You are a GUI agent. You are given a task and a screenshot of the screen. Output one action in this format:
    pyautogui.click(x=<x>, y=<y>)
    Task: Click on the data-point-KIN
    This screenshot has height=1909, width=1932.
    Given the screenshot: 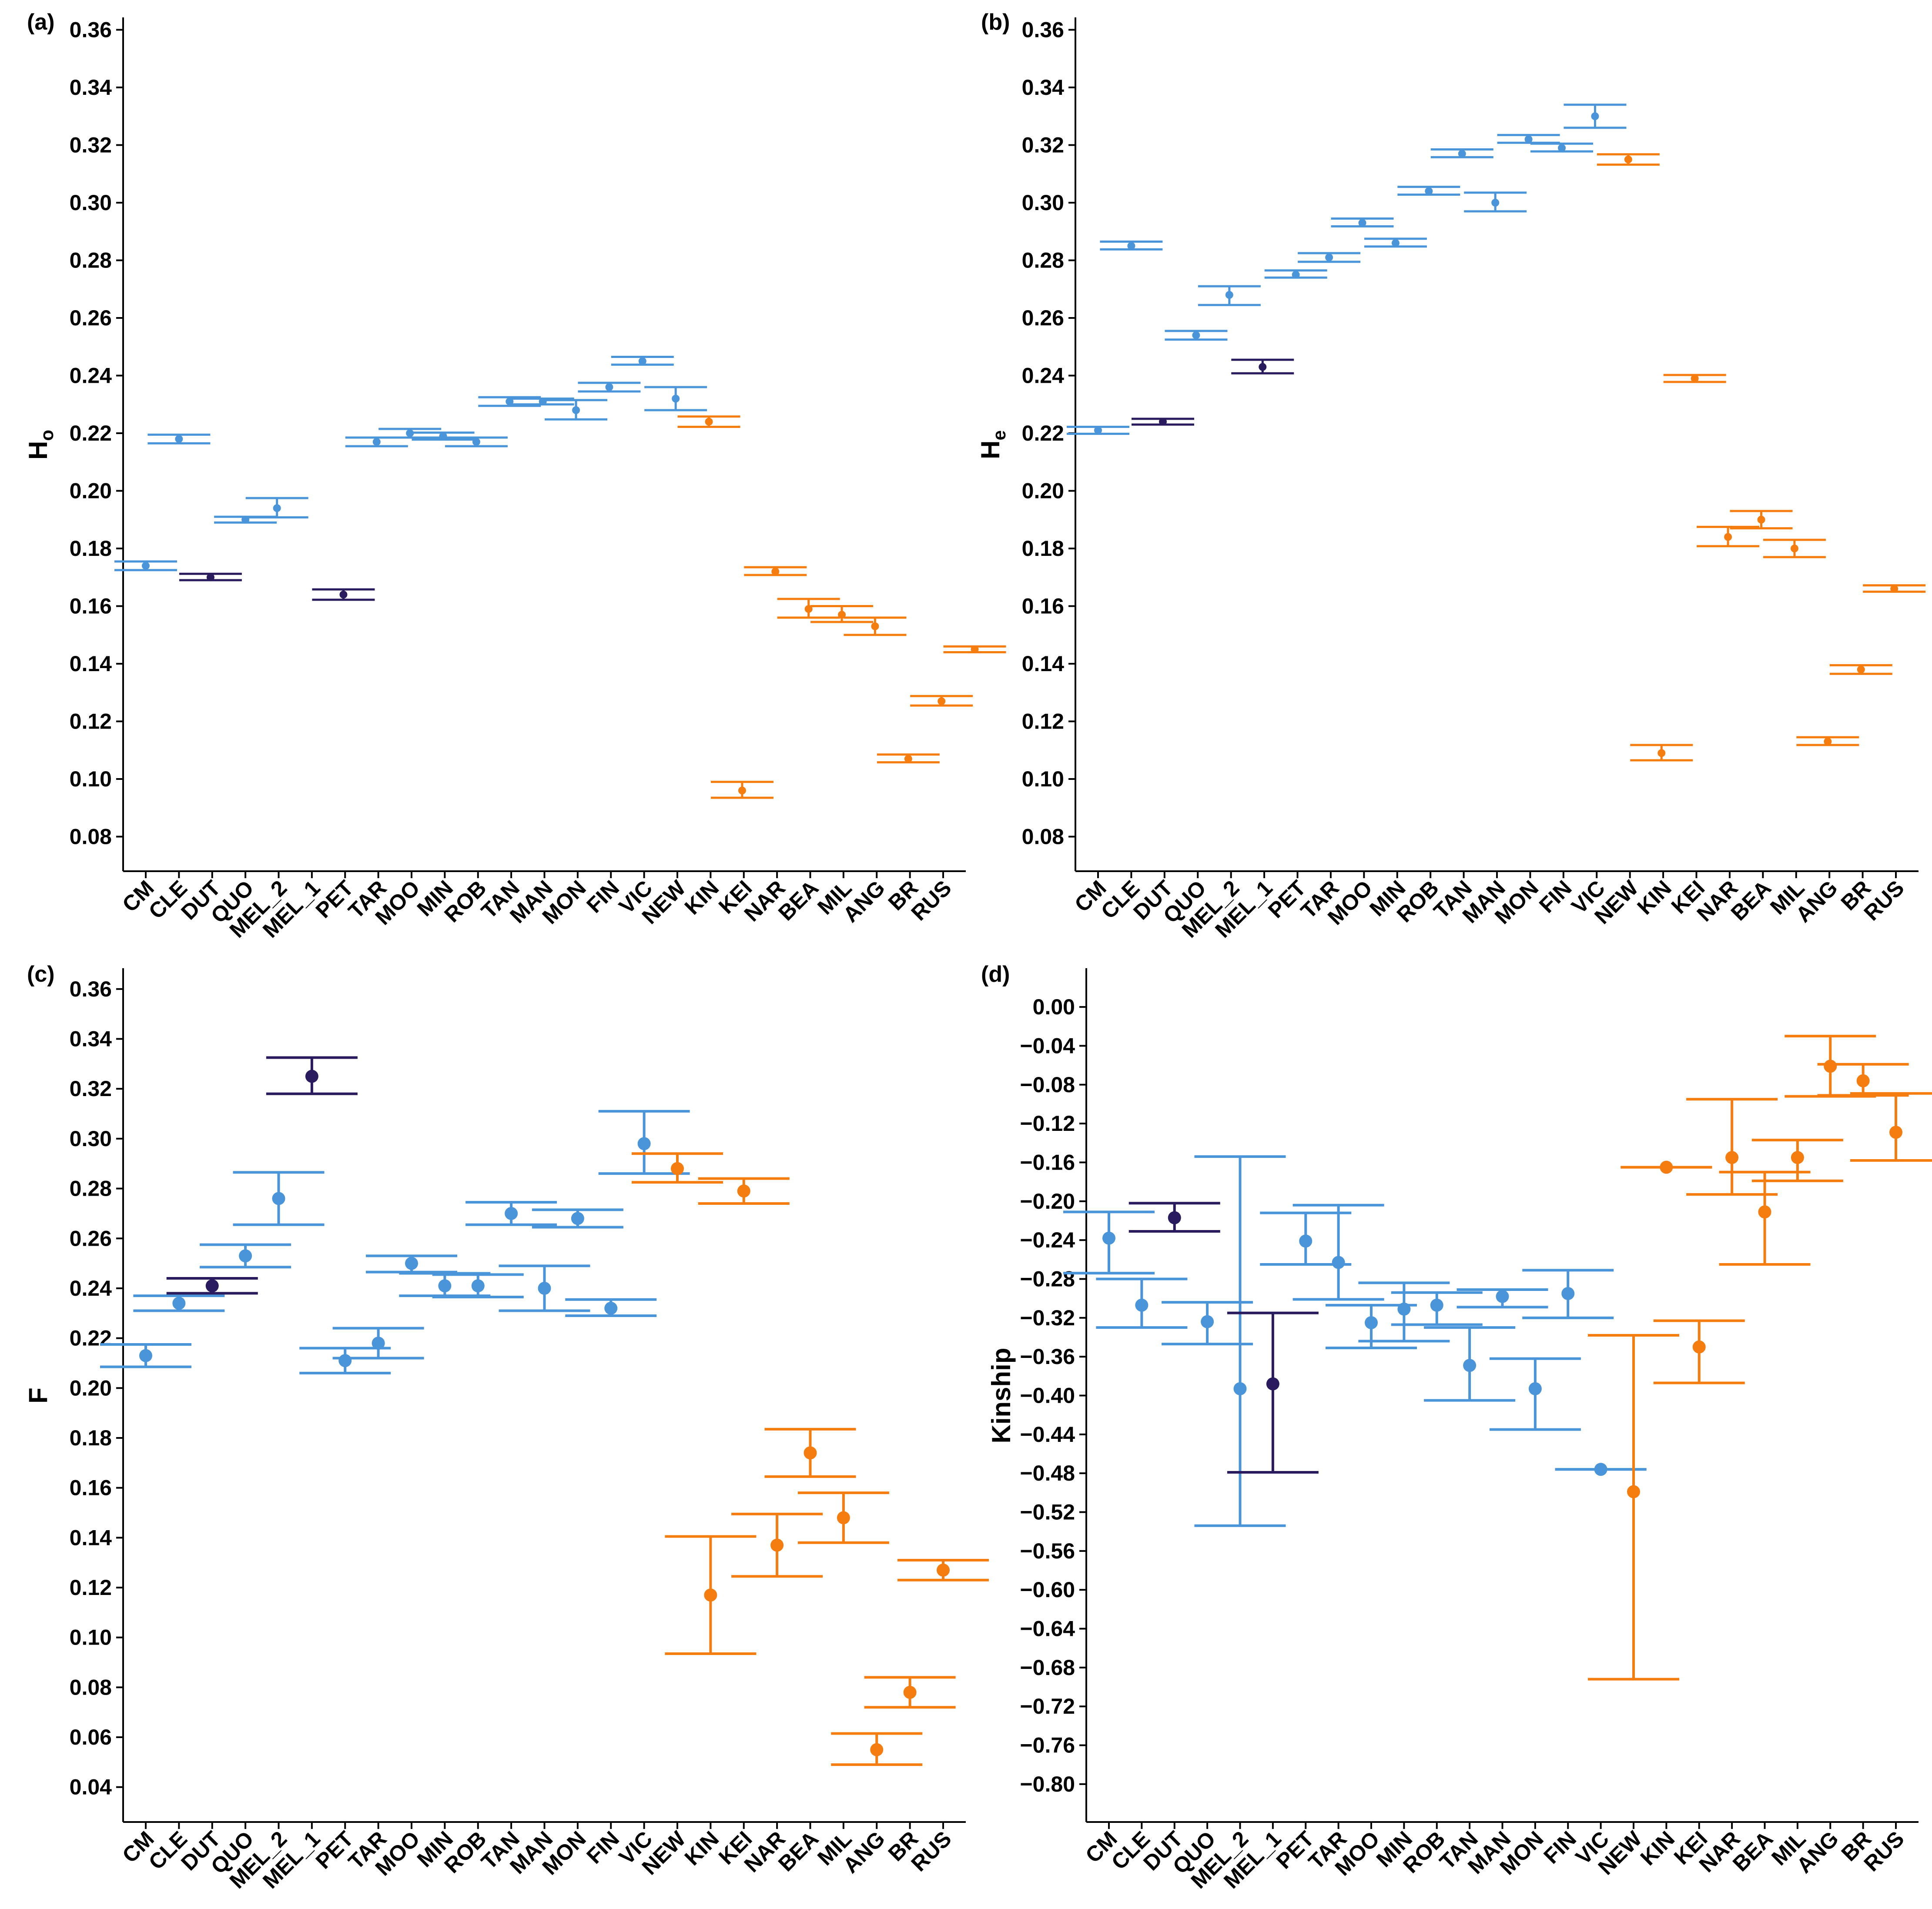 What is the action you would take?
    pyautogui.click(x=741, y=790)
    